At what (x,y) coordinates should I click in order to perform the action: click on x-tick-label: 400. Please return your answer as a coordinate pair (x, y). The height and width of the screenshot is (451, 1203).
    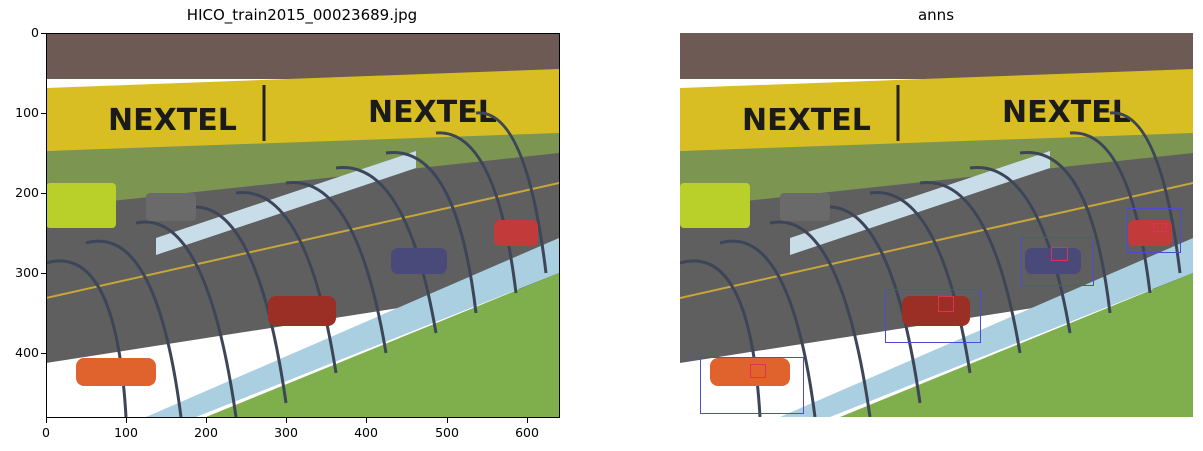
    Looking at the image, I should click on (366, 432).